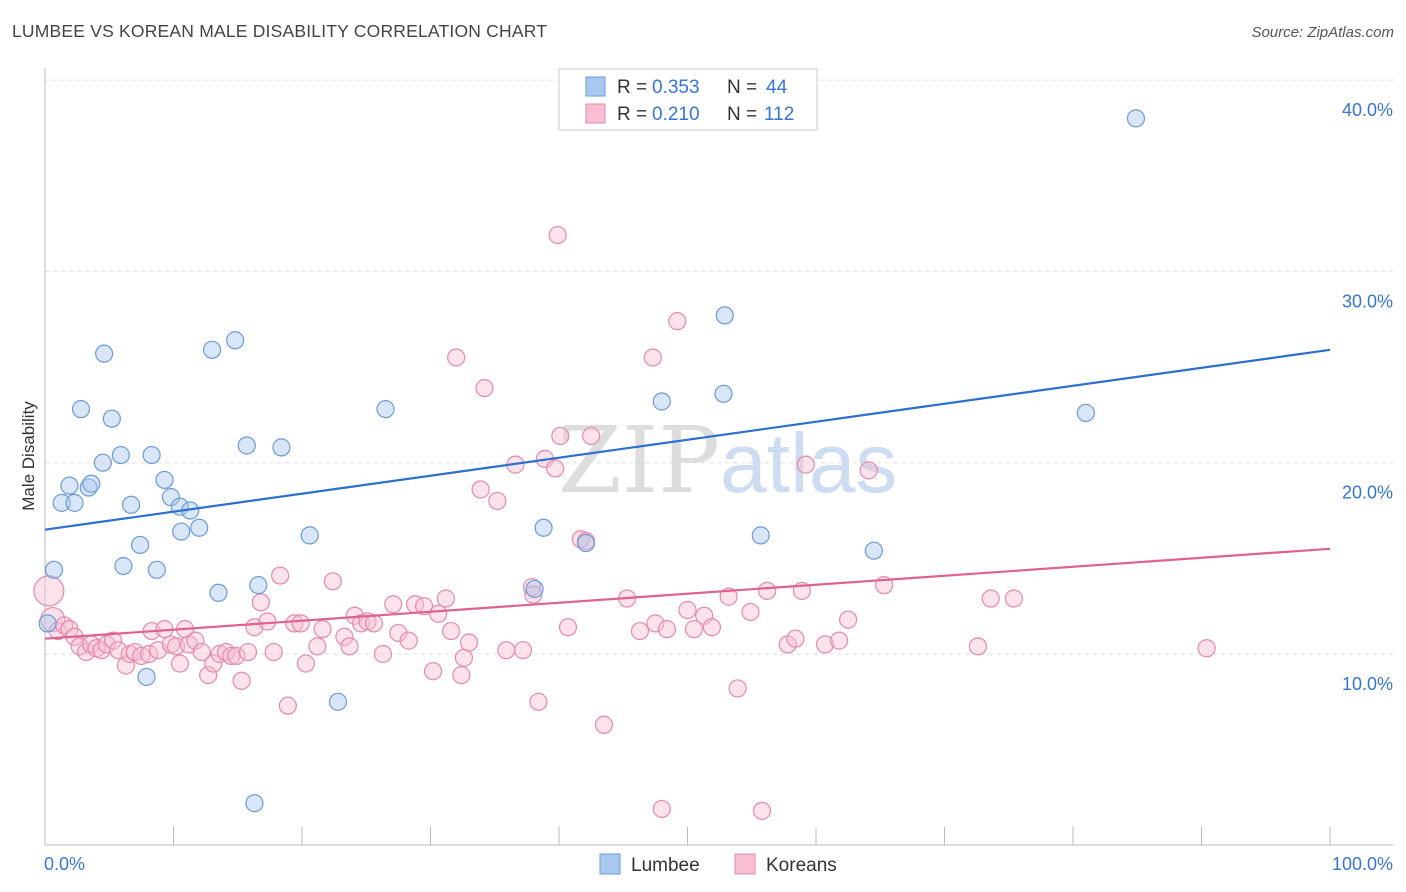  Describe the element at coordinates (1367, 301) in the screenshot. I see `y-tick-label: 30.0%` at that location.